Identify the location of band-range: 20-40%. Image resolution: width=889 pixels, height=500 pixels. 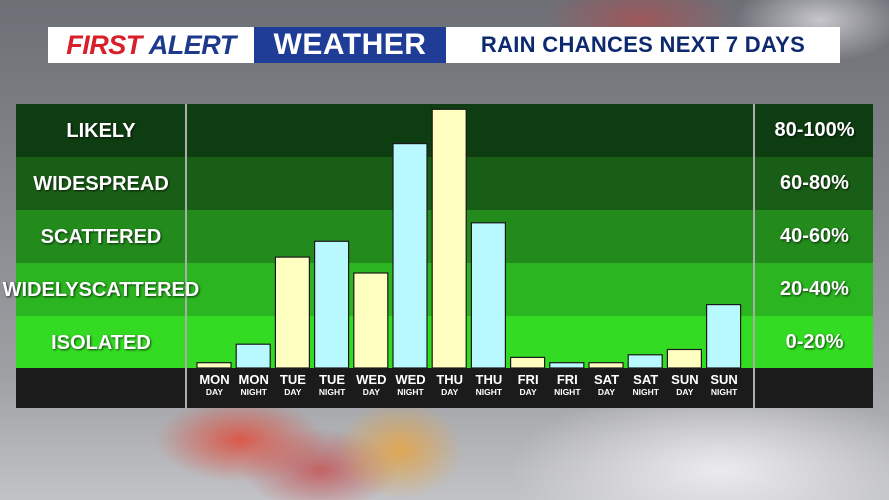
(814, 289).